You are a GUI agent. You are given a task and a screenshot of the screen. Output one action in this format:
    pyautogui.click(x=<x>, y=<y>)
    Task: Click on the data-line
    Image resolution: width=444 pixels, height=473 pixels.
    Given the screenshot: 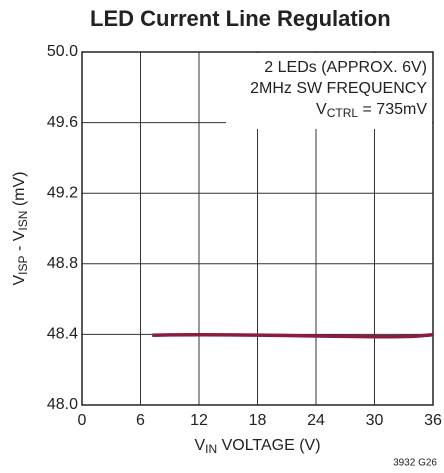 What is the action you would take?
    pyautogui.click(x=293, y=336)
    